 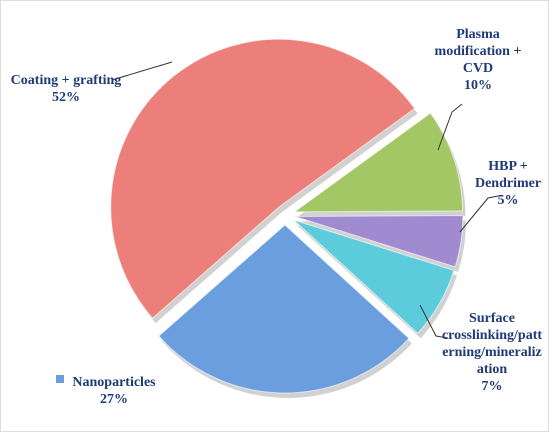 What do you see at coordinates (508, 200) in the screenshot?
I see `value-label: 5%` at bounding box center [508, 200].